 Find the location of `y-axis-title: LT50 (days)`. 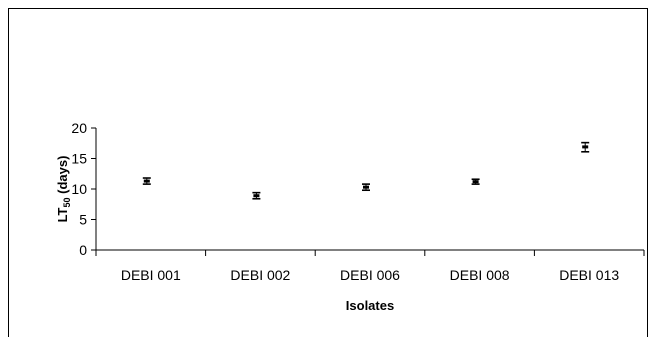

y-axis-title: LT50 (days) is located at coordinates (63, 189).